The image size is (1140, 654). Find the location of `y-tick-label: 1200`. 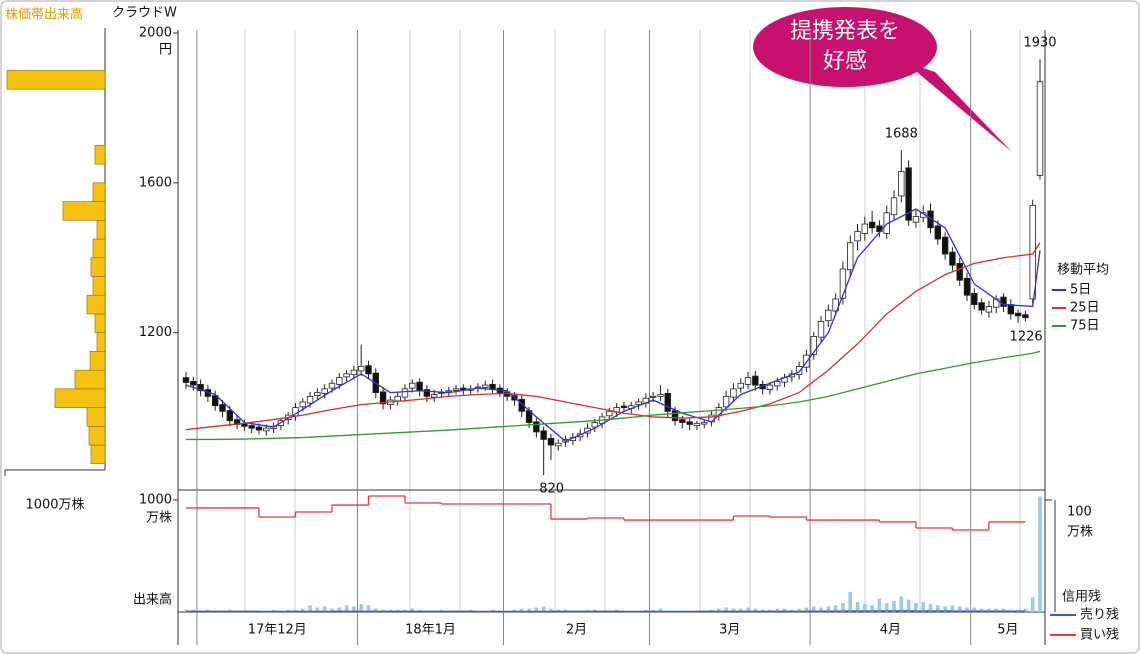

y-tick-label: 1200 is located at coordinates (155, 332).